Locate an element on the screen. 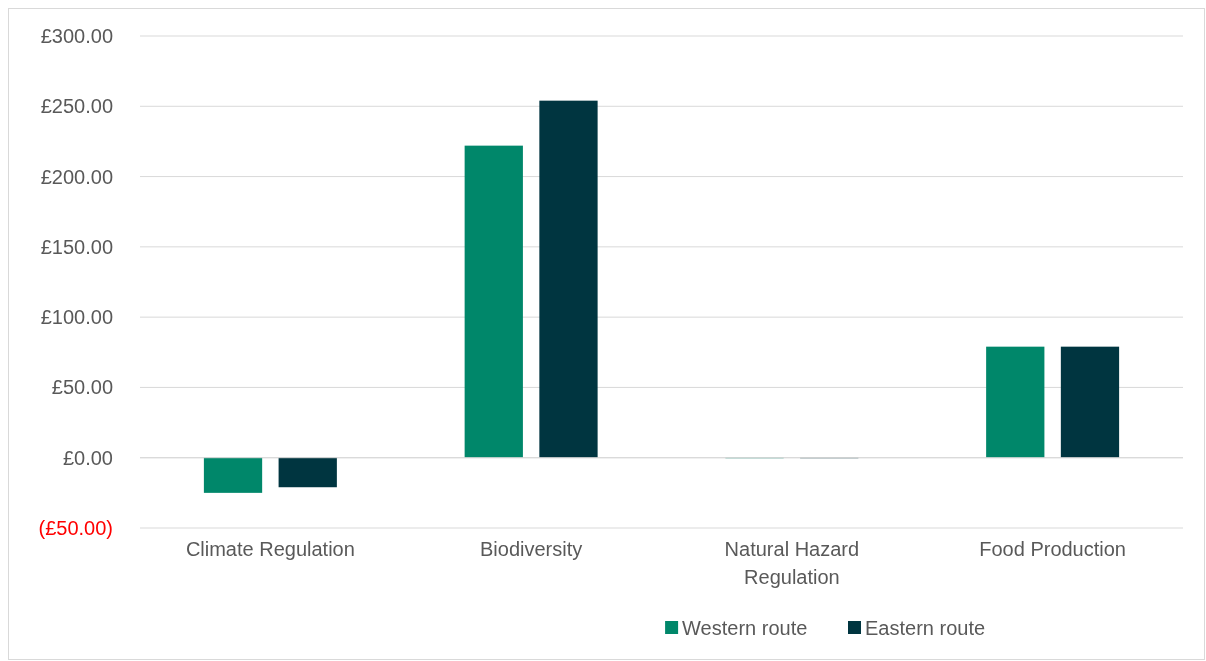 The image size is (1206, 661). x-tick-label: Biodiversity is located at coordinates (531, 549).